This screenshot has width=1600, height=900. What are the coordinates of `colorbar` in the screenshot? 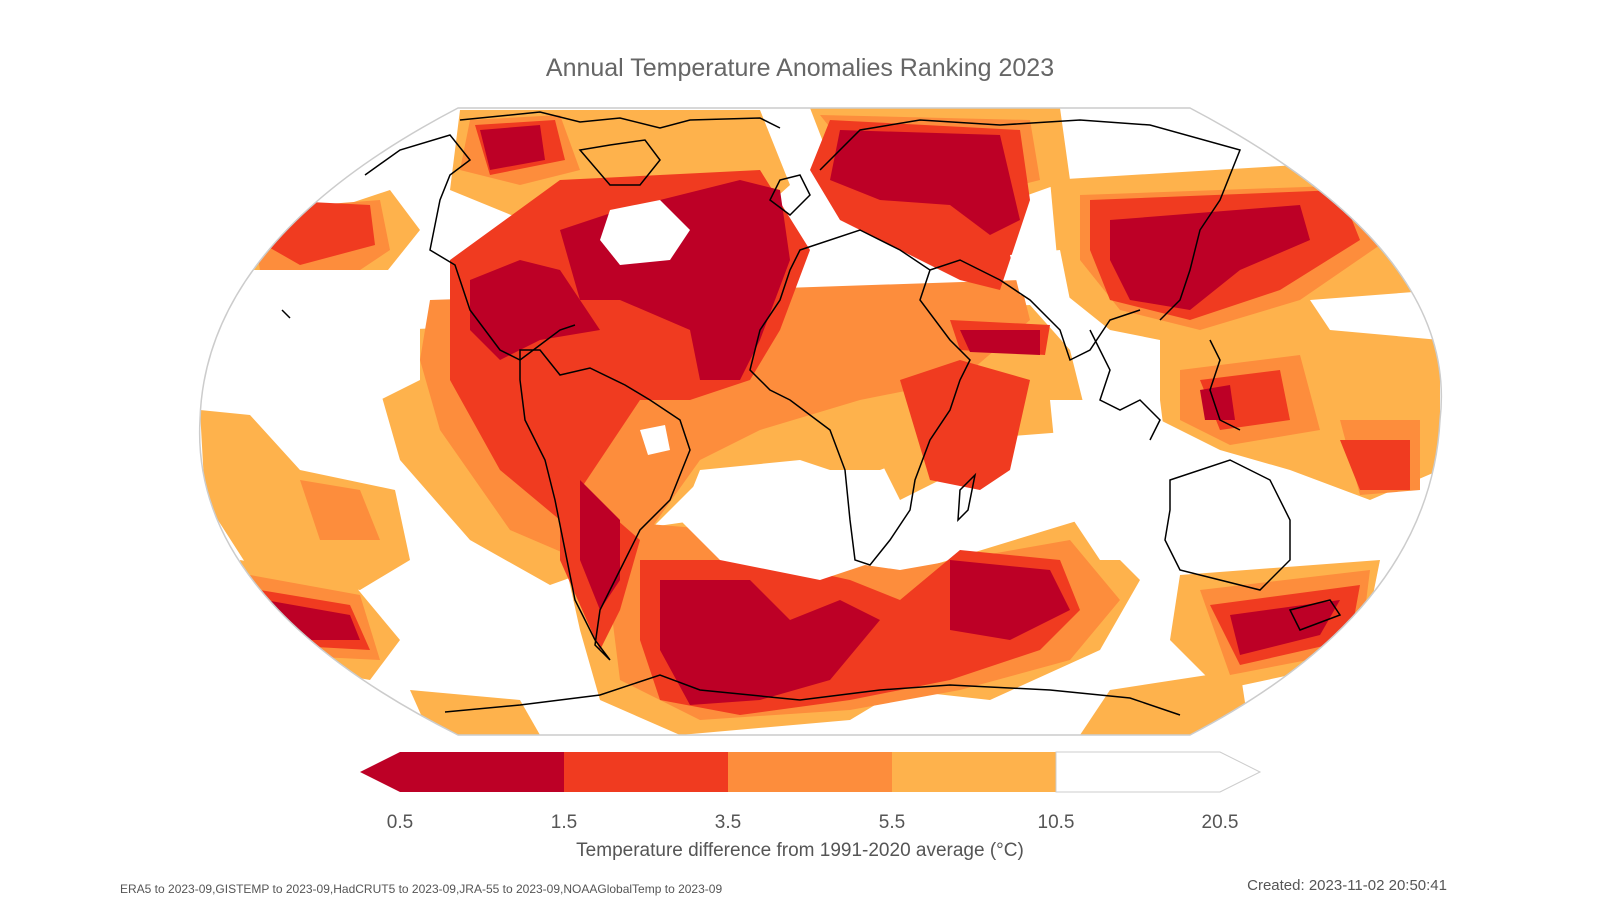 It's located at (811, 772).